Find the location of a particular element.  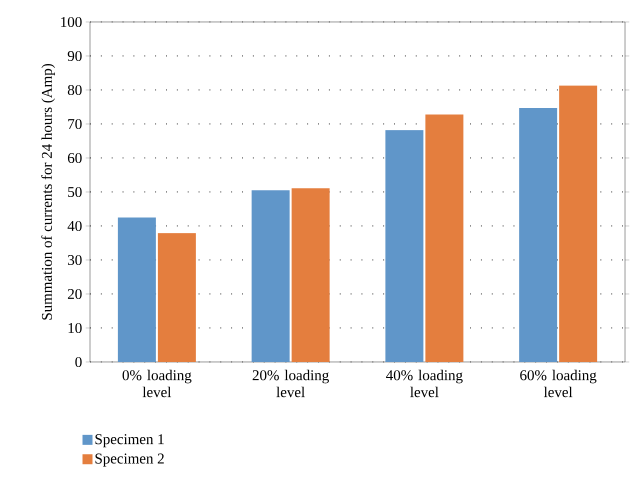

y-tick-label: 60 is located at coordinates (75, 158).